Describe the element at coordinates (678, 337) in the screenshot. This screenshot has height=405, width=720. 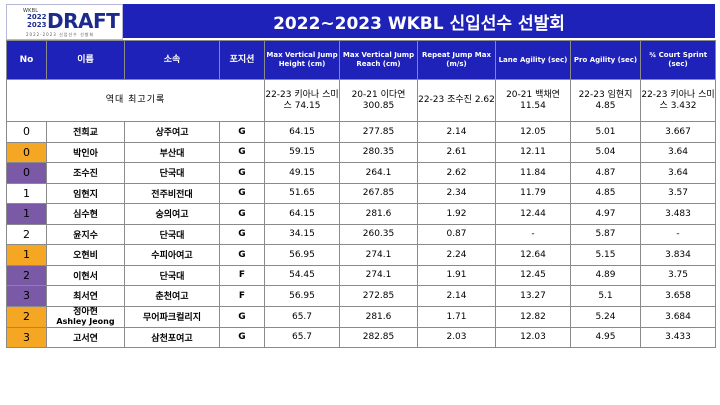
I see `cell-court-sprint: 3.433` at that location.